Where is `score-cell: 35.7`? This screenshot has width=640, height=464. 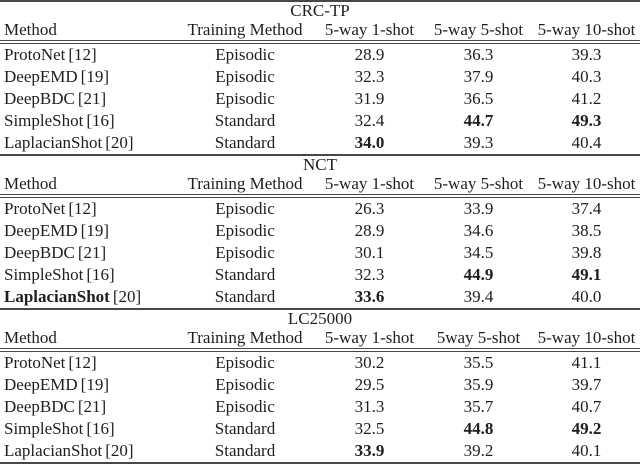
score-cell: 35.7 is located at coordinates (478, 406).